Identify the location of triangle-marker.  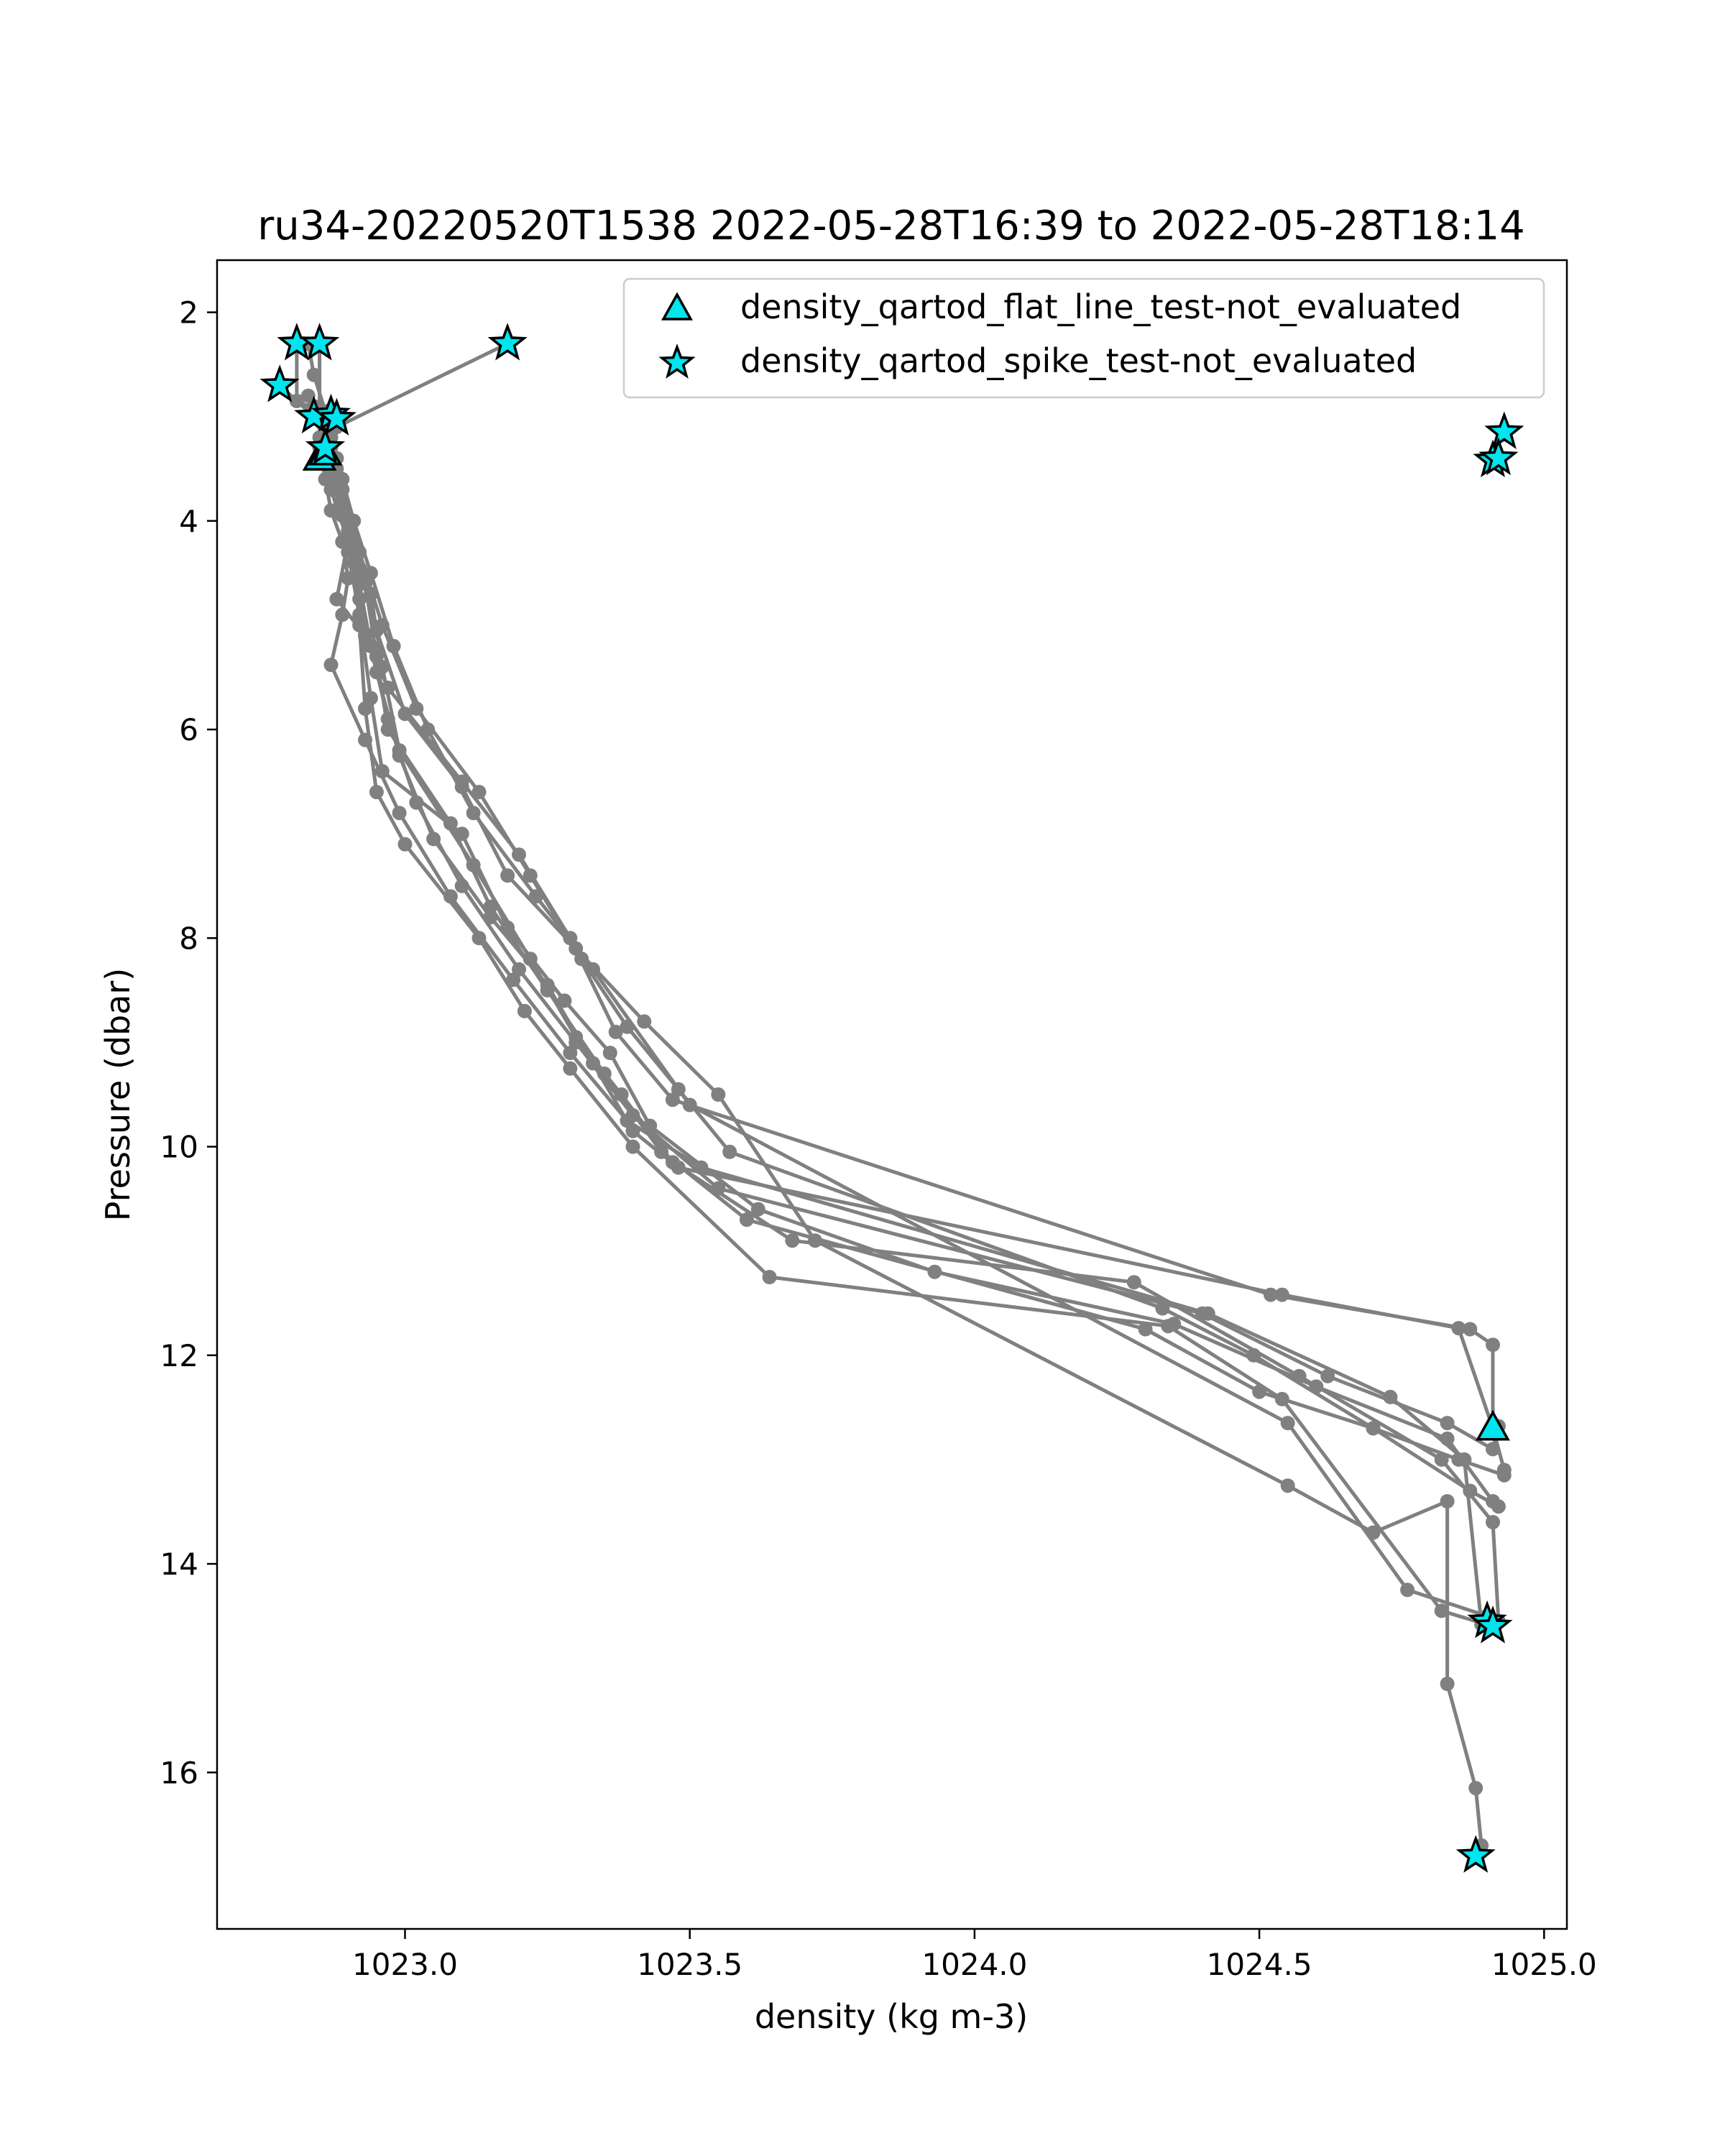
(1493, 1425).